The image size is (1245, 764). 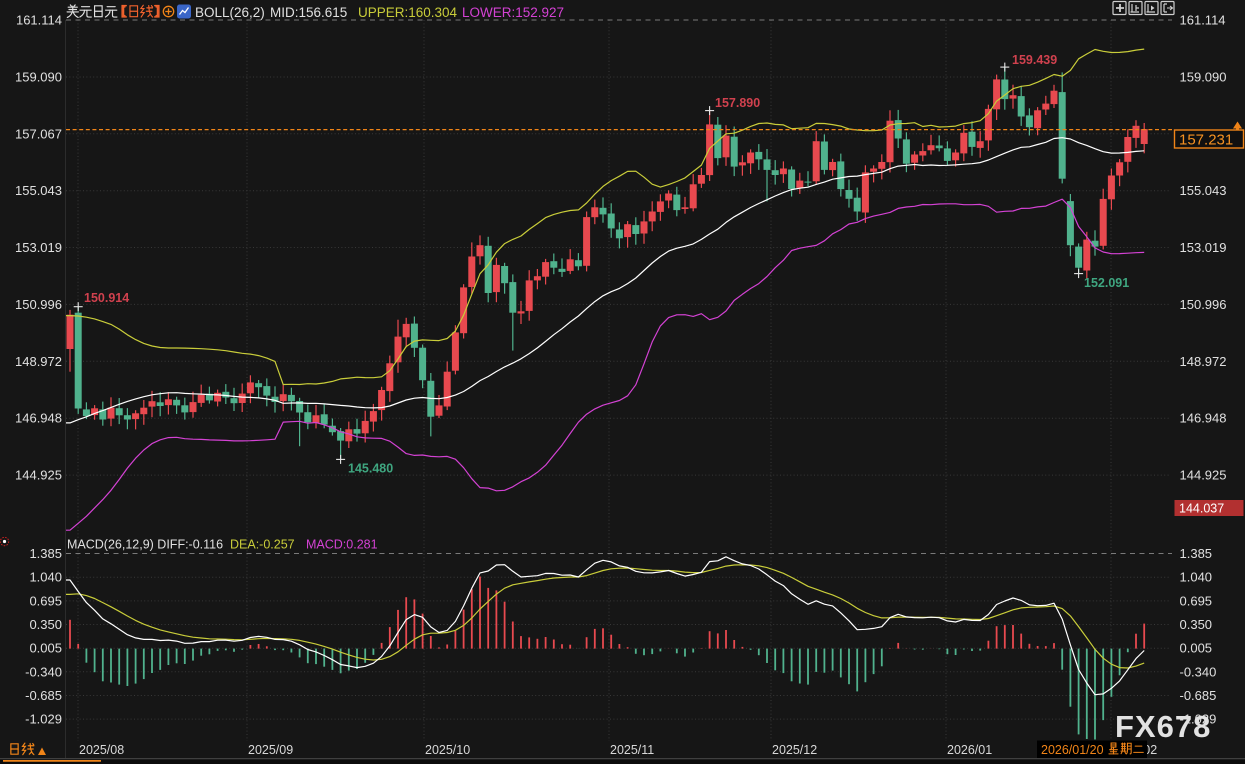 What do you see at coordinates (1201, 509) in the screenshot?
I see `svg-text: 144.037` at bounding box center [1201, 509].